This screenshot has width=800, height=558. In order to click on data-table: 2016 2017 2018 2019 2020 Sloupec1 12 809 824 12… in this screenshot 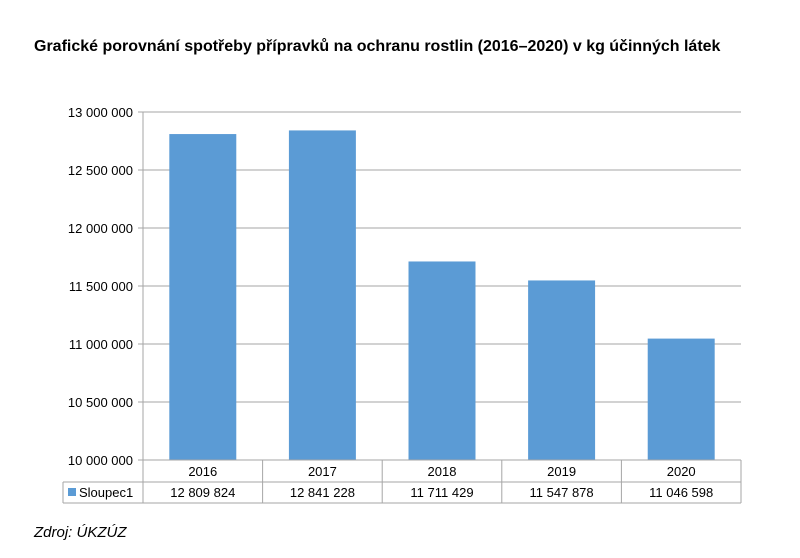, I will do `click(402, 481)`.